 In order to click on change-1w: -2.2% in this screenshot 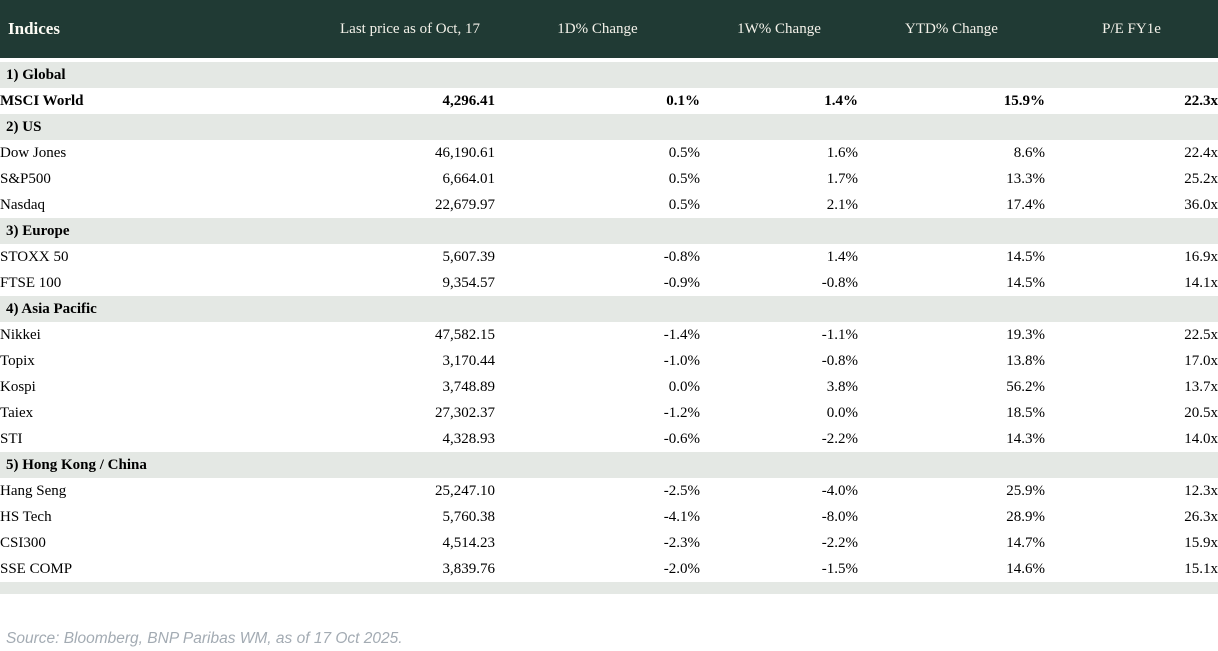, I will do `click(779, 543)`.